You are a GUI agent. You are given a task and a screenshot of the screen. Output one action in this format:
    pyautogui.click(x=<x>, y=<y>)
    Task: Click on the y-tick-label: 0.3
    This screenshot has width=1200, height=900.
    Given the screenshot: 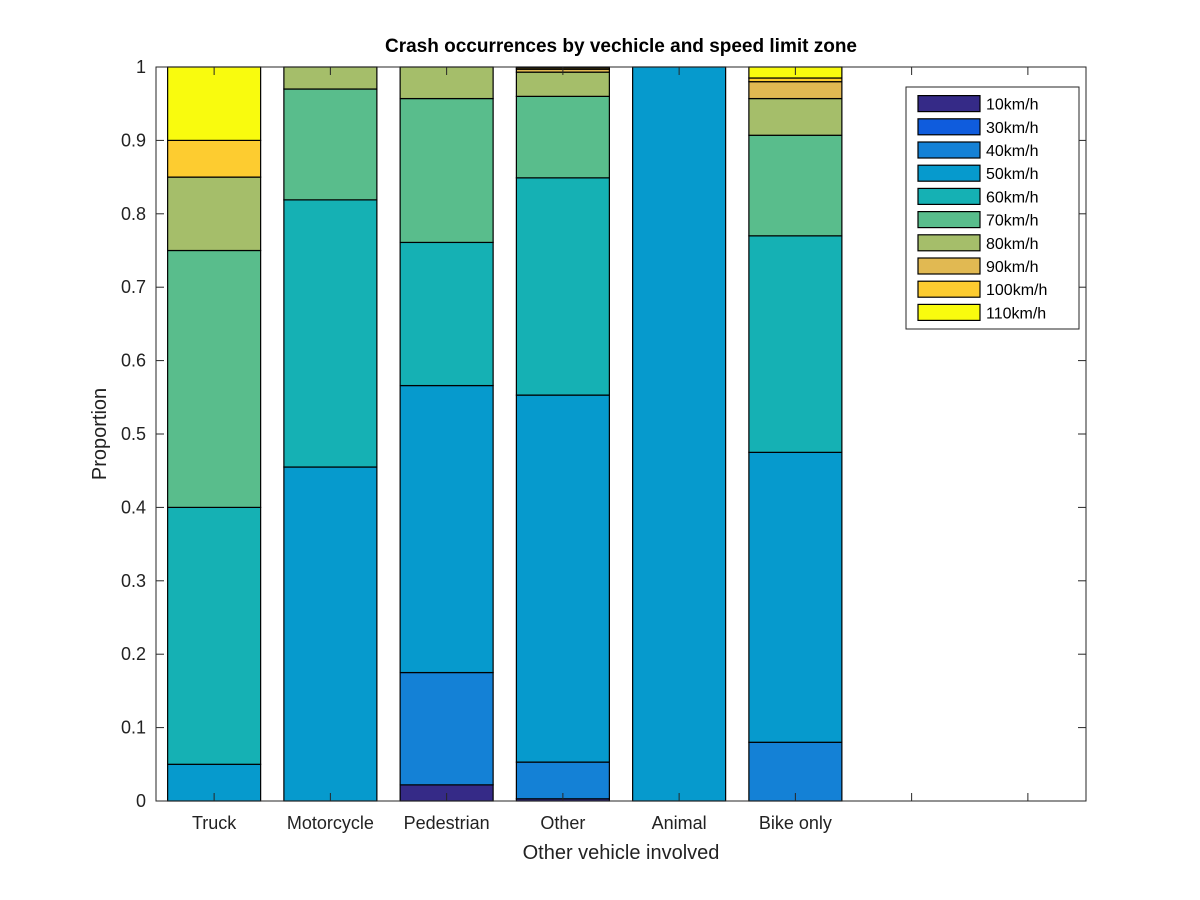 What is the action you would take?
    pyautogui.click(x=133, y=581)
    